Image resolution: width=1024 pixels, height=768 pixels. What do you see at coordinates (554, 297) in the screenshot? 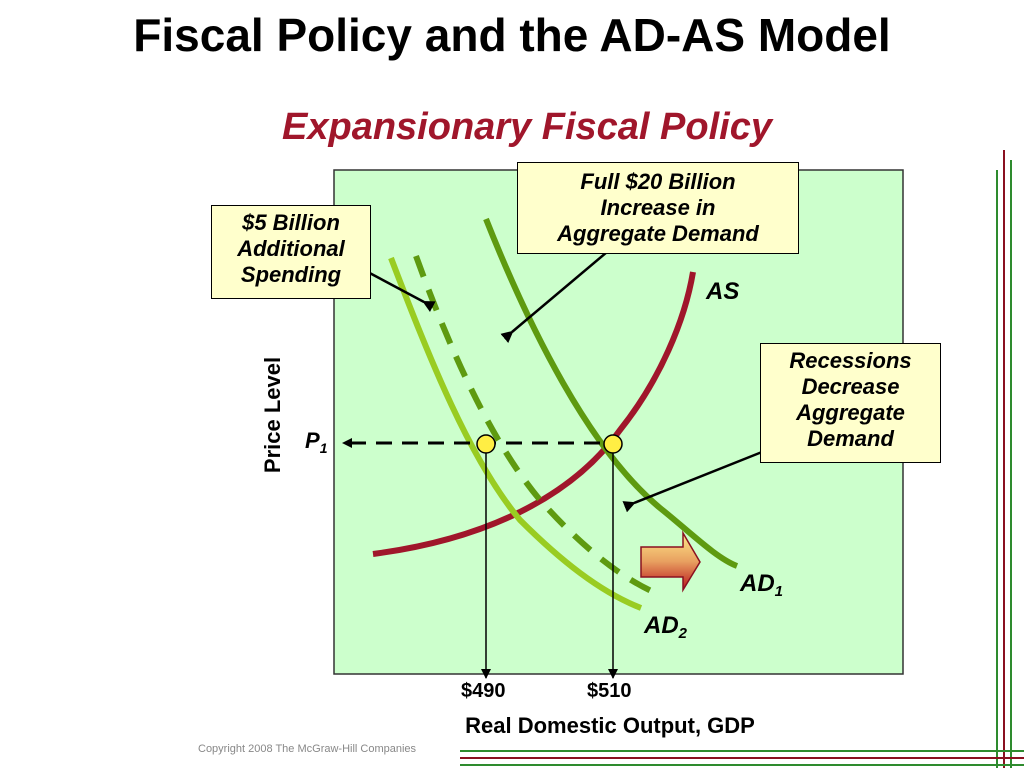
I see `pointer-full-increase` at bounding box center [554, 297].